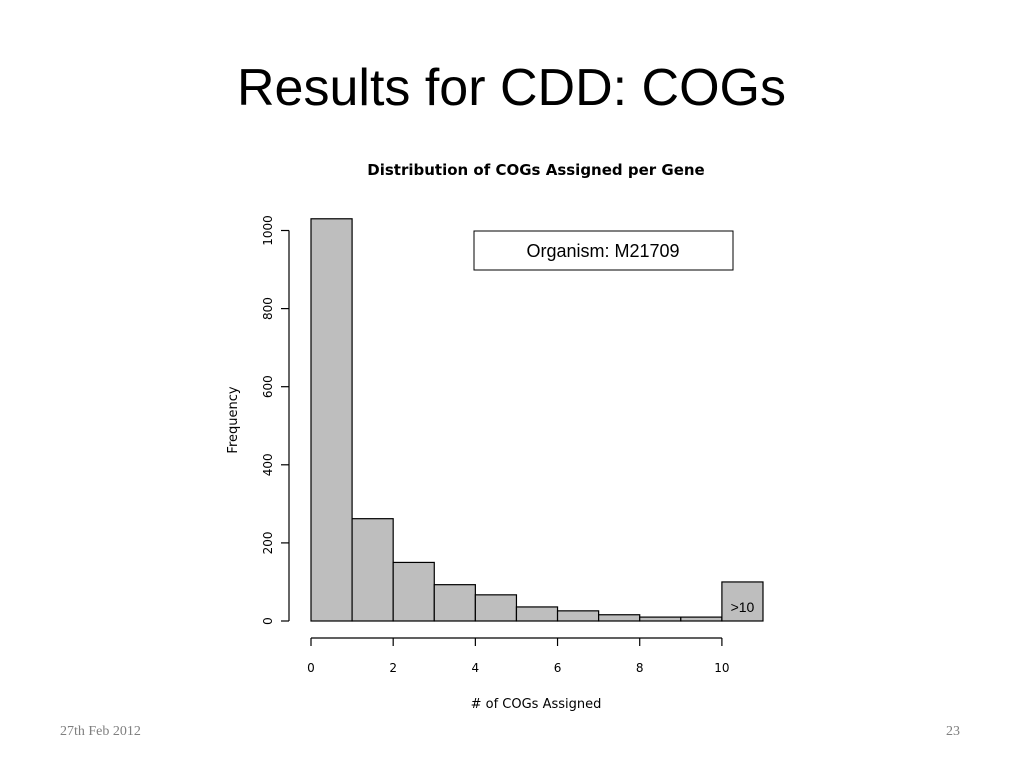 The image size is (1023, 767). I want to click on y-tick-label: 600, so click(268, 386).